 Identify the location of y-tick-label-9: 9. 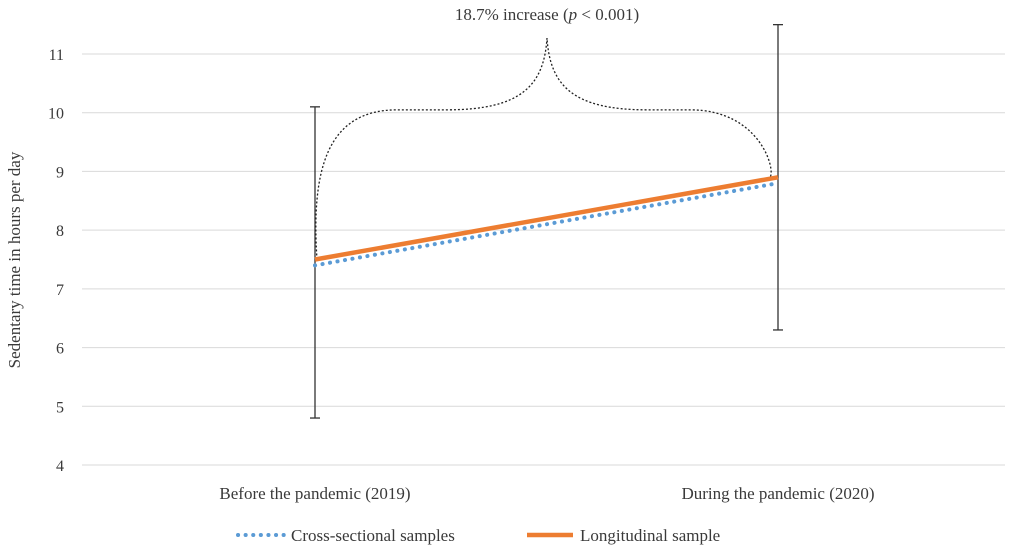
(60, 172).